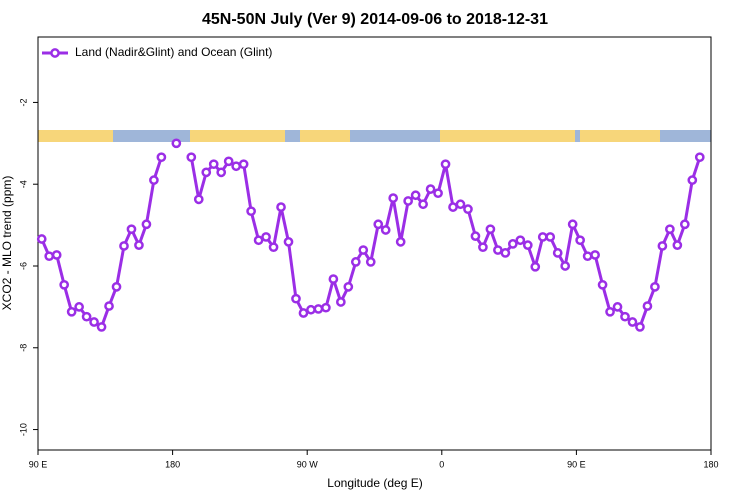  I want to click on legend-label: Land (Nadir&Glint) and Ocean (Glint), so click(173, 52).